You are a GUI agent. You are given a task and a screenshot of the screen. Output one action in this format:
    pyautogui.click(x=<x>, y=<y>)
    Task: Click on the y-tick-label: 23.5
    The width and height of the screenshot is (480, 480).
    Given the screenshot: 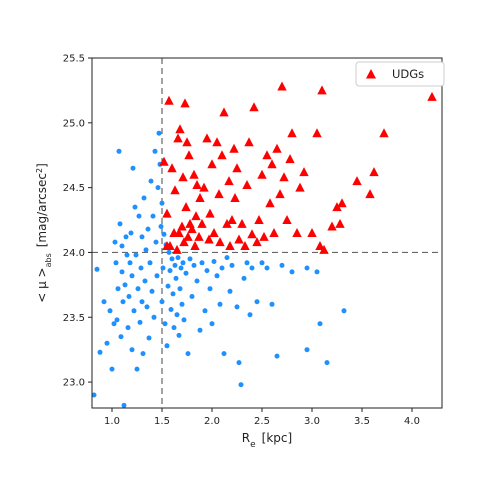 What is the action you would take?
    pyautogui.click(x=74, y=318)
    